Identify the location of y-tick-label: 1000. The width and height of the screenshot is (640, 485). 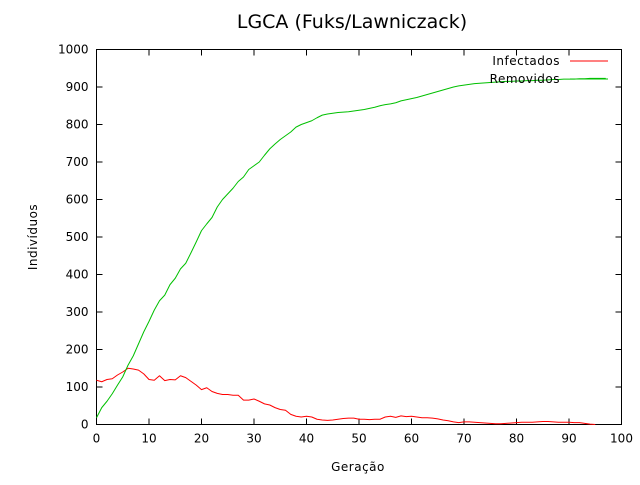
(73, 50).